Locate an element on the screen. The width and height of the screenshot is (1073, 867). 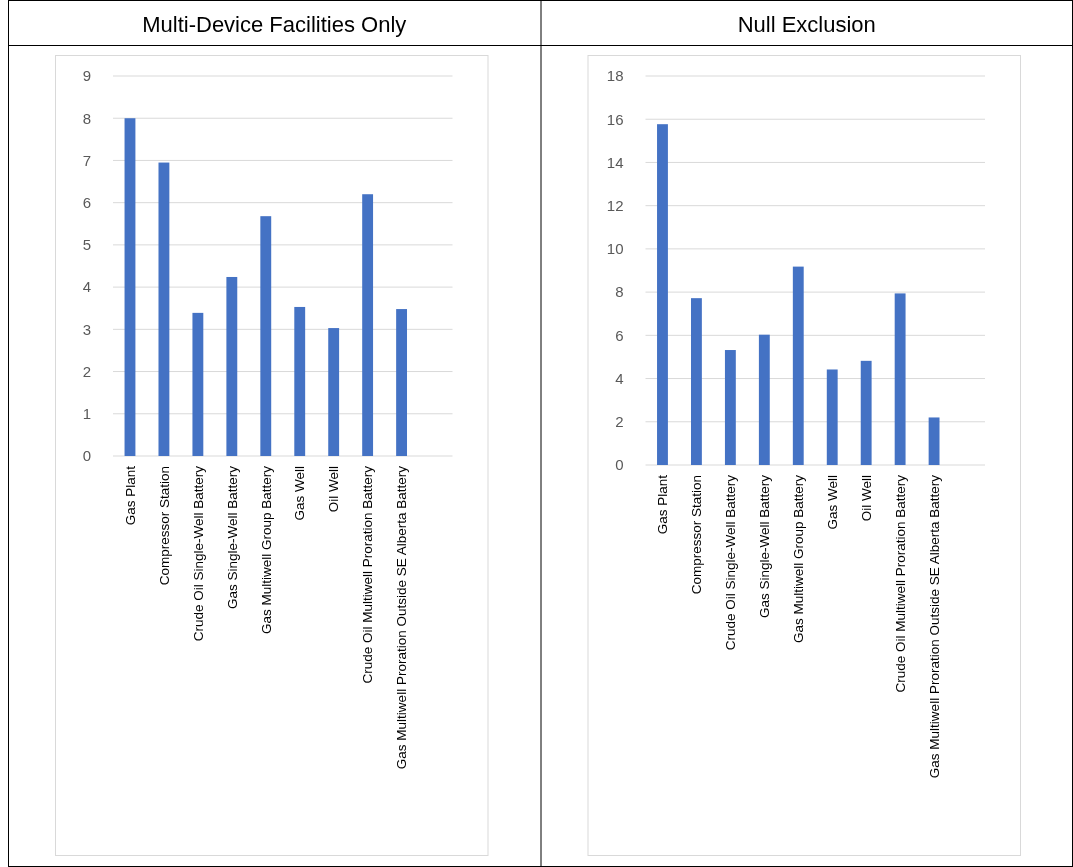
chart-title: Null Exclusion is located at coordinates (806, 24).